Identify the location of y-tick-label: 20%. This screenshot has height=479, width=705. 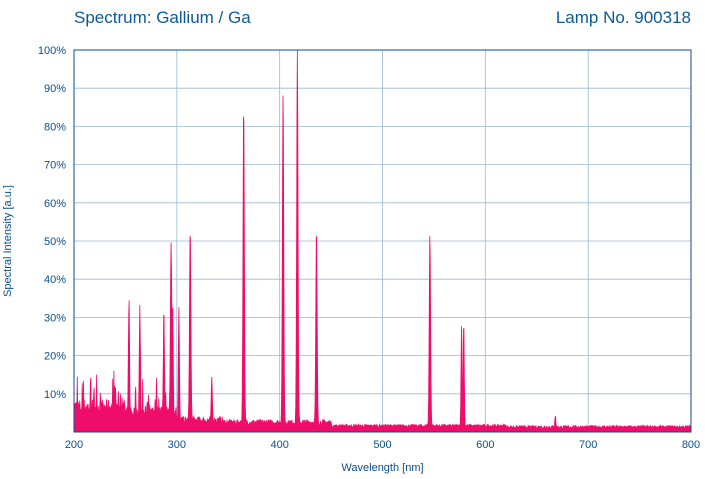
(55, 357).